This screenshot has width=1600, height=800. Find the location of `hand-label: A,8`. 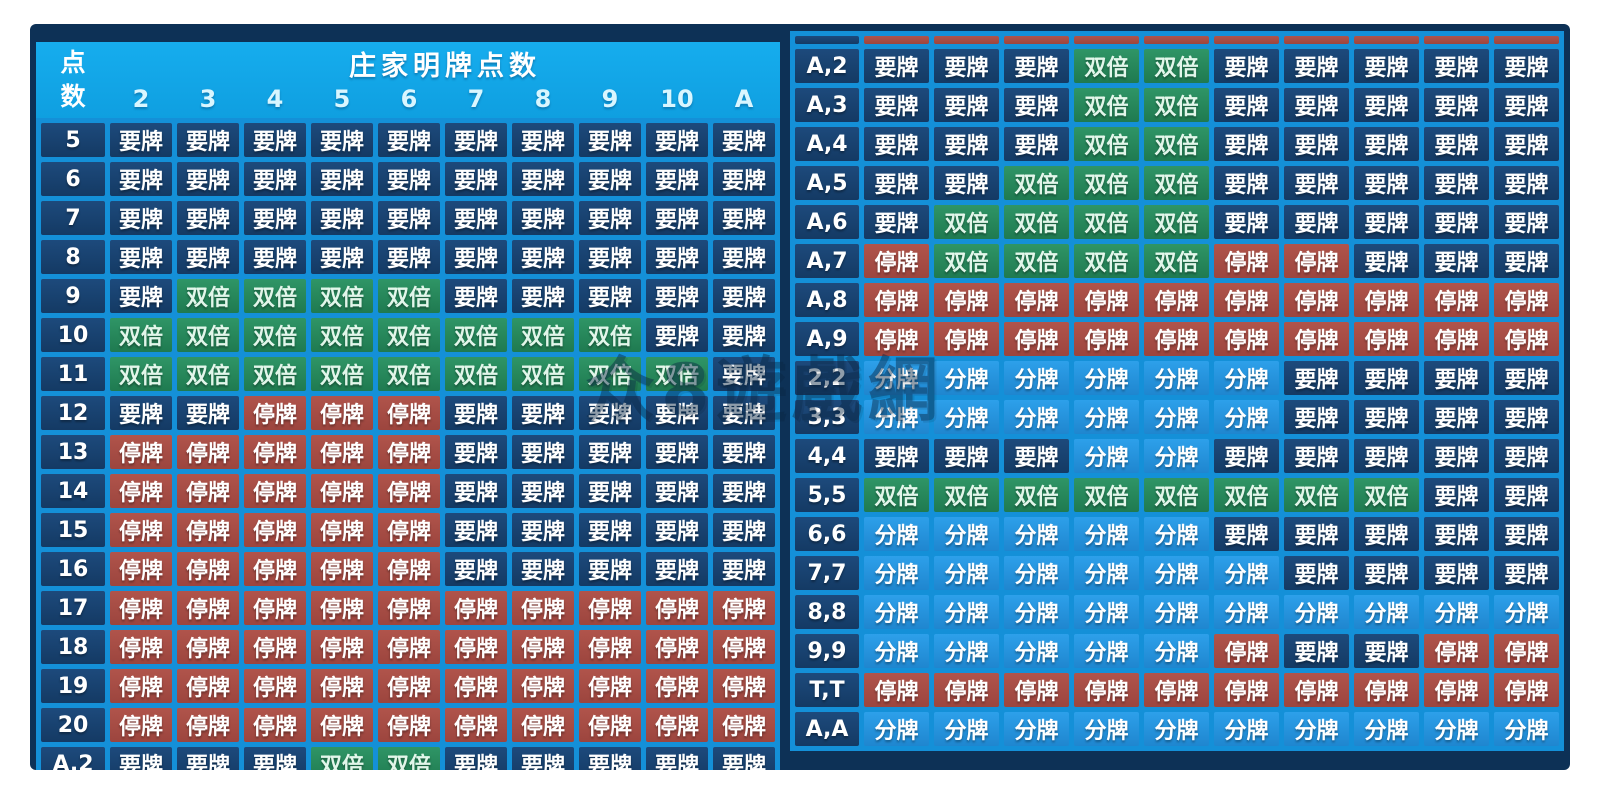

hand-label: A,8 is located at coordinates (827, 300).